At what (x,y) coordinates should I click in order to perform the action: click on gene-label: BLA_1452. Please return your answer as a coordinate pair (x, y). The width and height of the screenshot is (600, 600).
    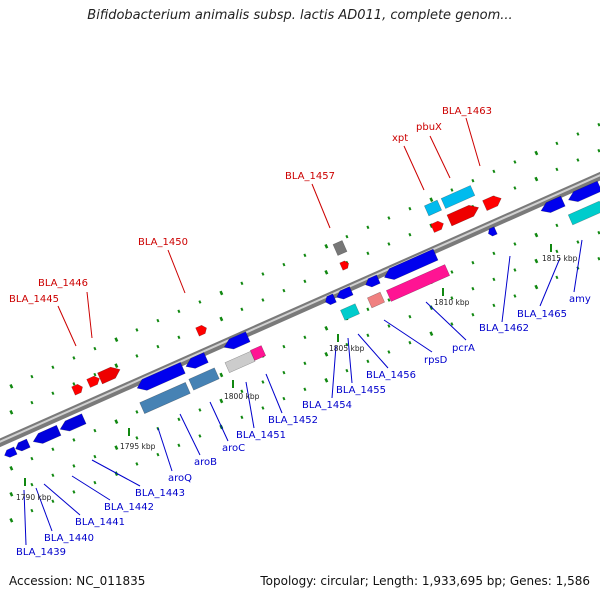
    Looking at the image, I should click on (293, 420).